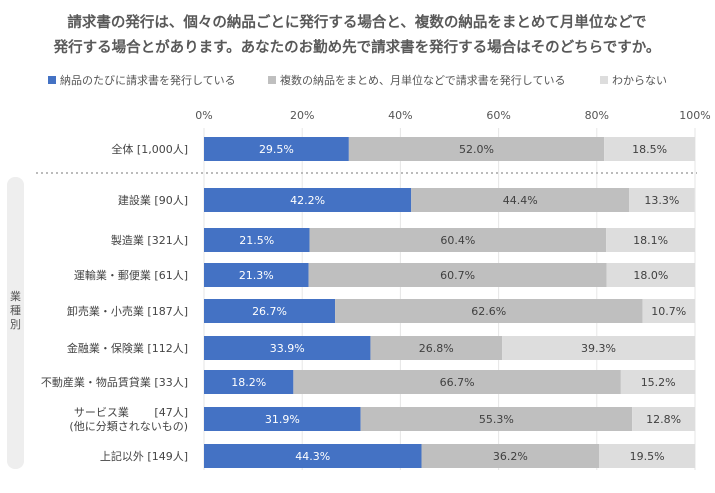 The image size is (715, 493). Describe the element at coordinates (15, 310) in the screenshot. I see `group-label: 業種別` at that location.